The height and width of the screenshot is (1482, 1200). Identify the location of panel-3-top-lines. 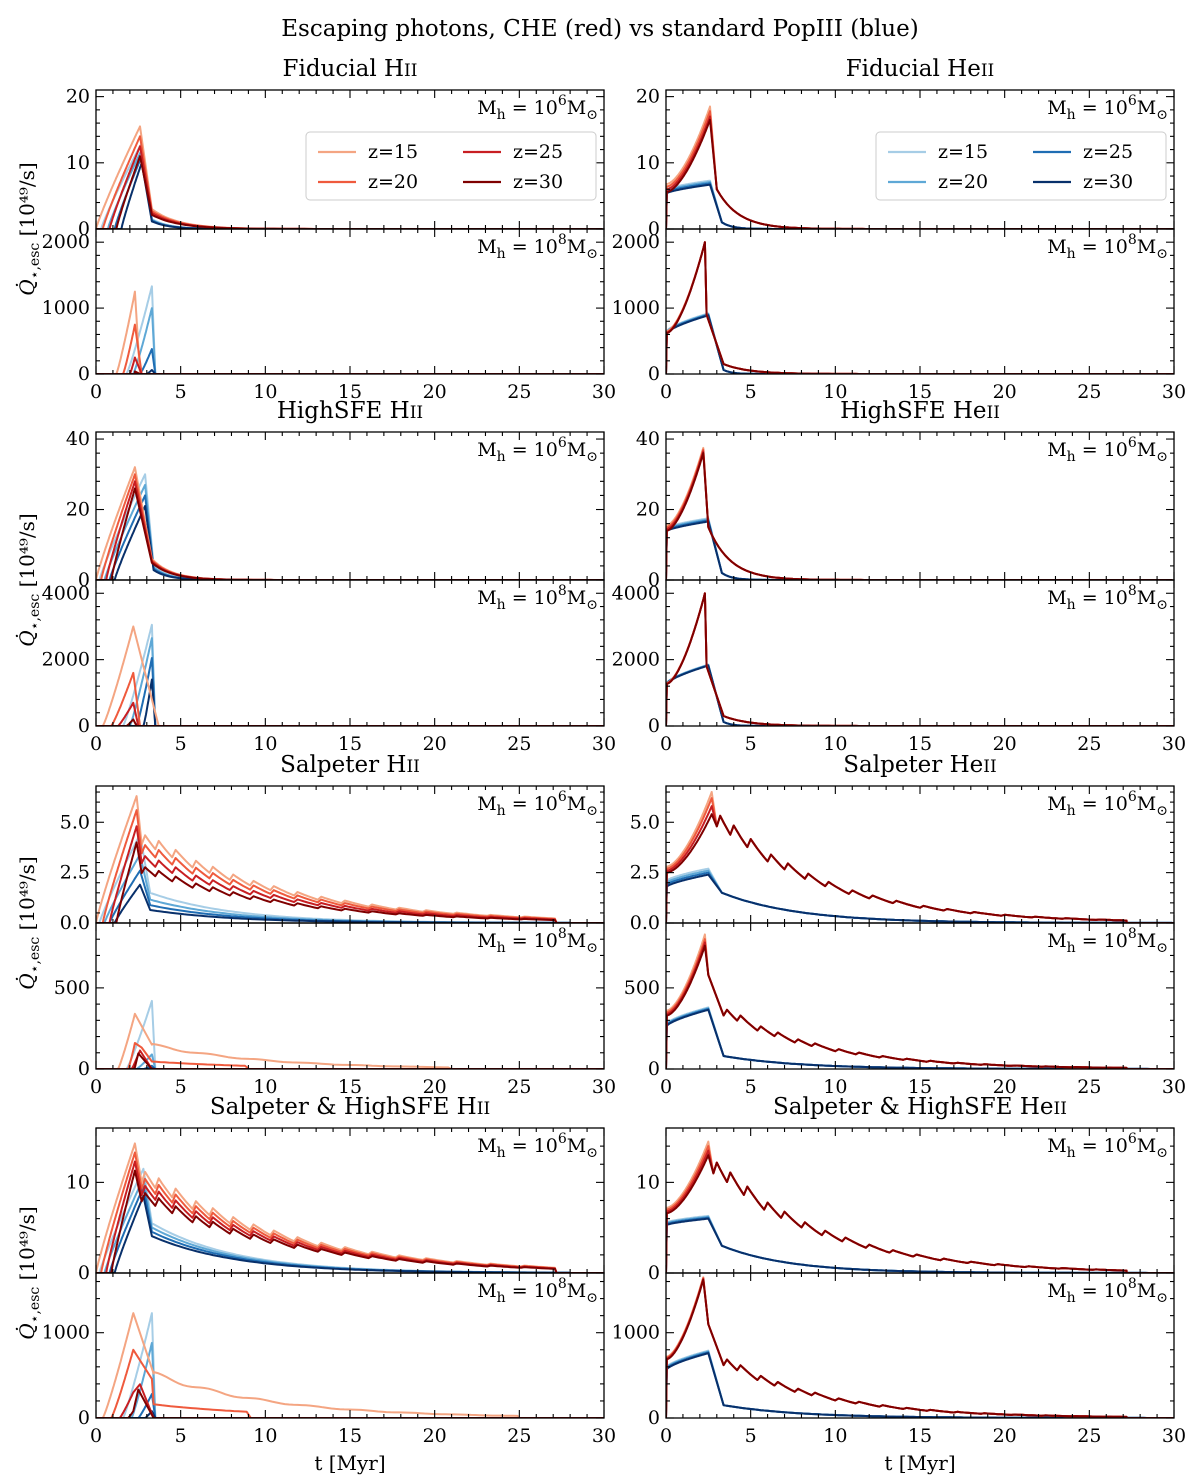
(919, 513).